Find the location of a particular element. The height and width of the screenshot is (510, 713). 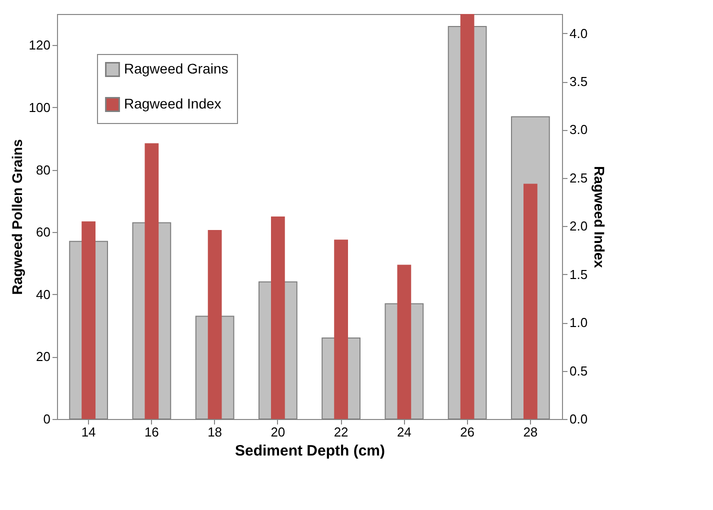

x-tick-label: 16 is located at coordinates (151, 432).